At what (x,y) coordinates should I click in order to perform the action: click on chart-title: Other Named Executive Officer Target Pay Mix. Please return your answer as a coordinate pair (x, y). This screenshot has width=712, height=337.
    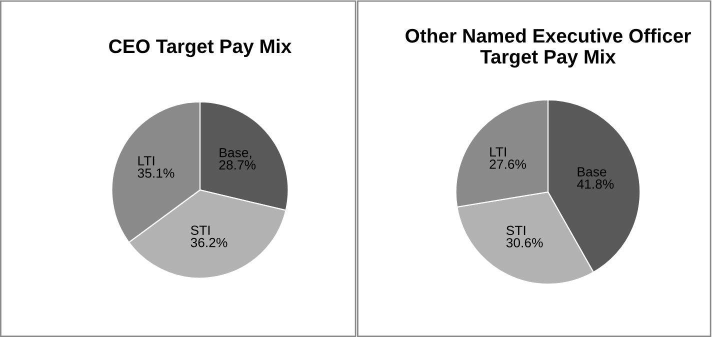
    Looking at the image, I should click on (548, 48).